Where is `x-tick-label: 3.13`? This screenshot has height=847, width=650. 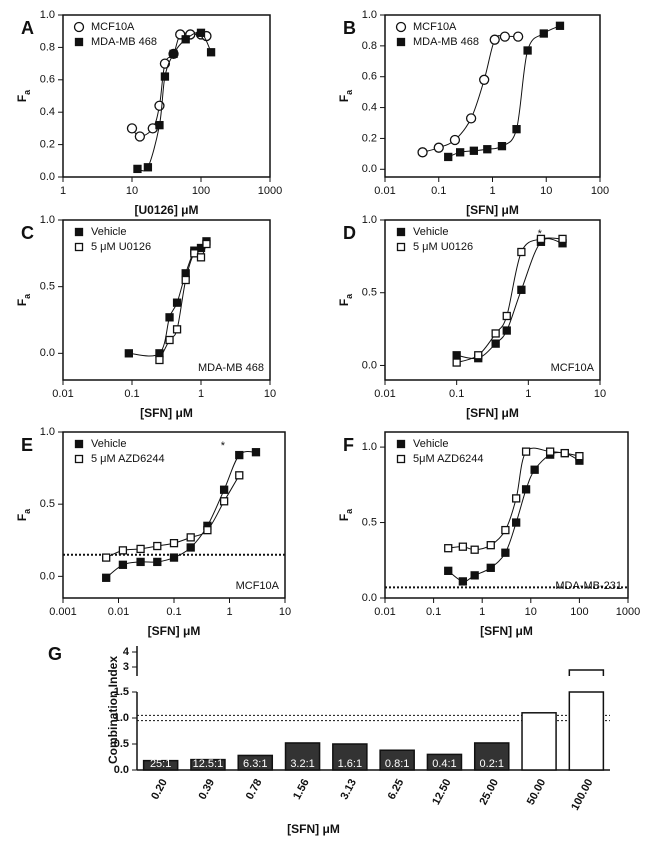
x-tick-label: 3.13 is located at coordinates (348, 789).